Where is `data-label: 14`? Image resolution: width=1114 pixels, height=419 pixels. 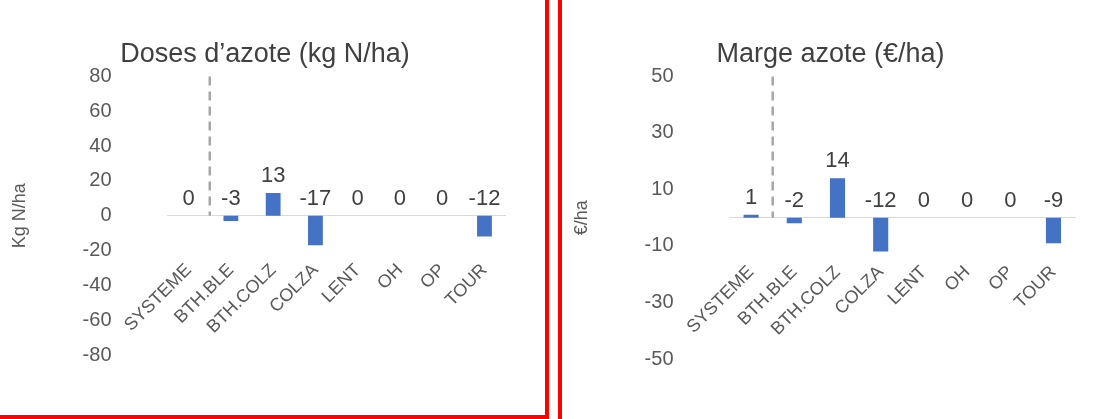
data-label: 14 is located at coordinates (837, 160).